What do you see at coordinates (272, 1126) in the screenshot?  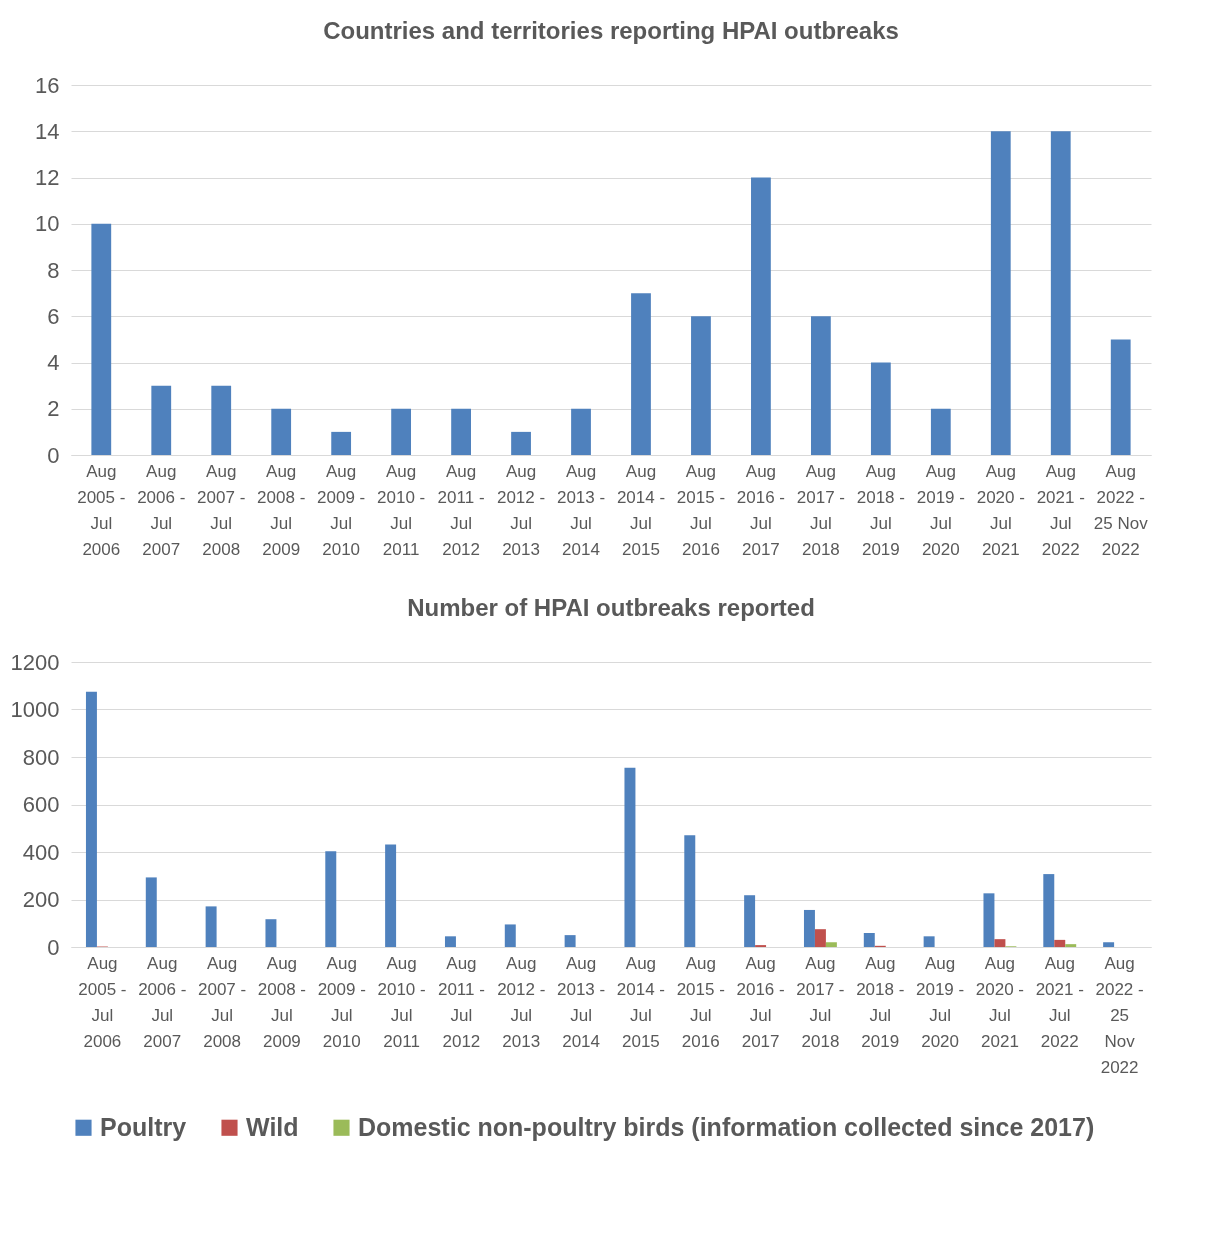 I see `legend-label: Wild` at bounding box center [272, 1126].